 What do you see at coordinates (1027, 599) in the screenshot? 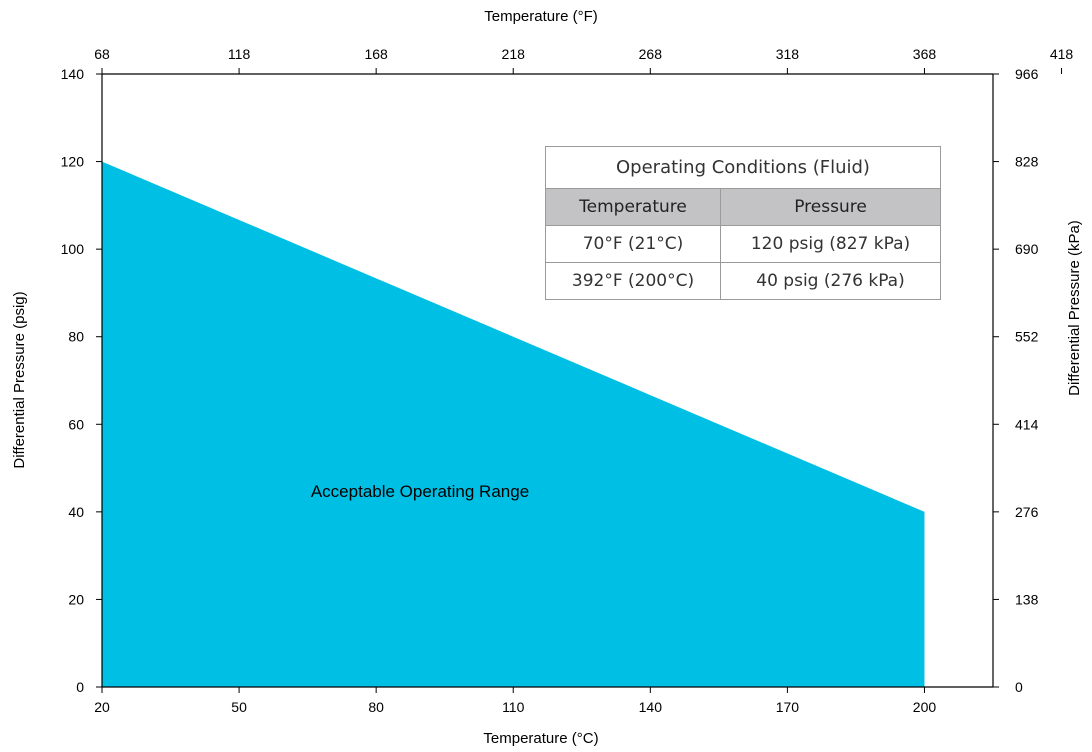
I see `y2-tick-label: 138` at bounding box center [1027, 599].